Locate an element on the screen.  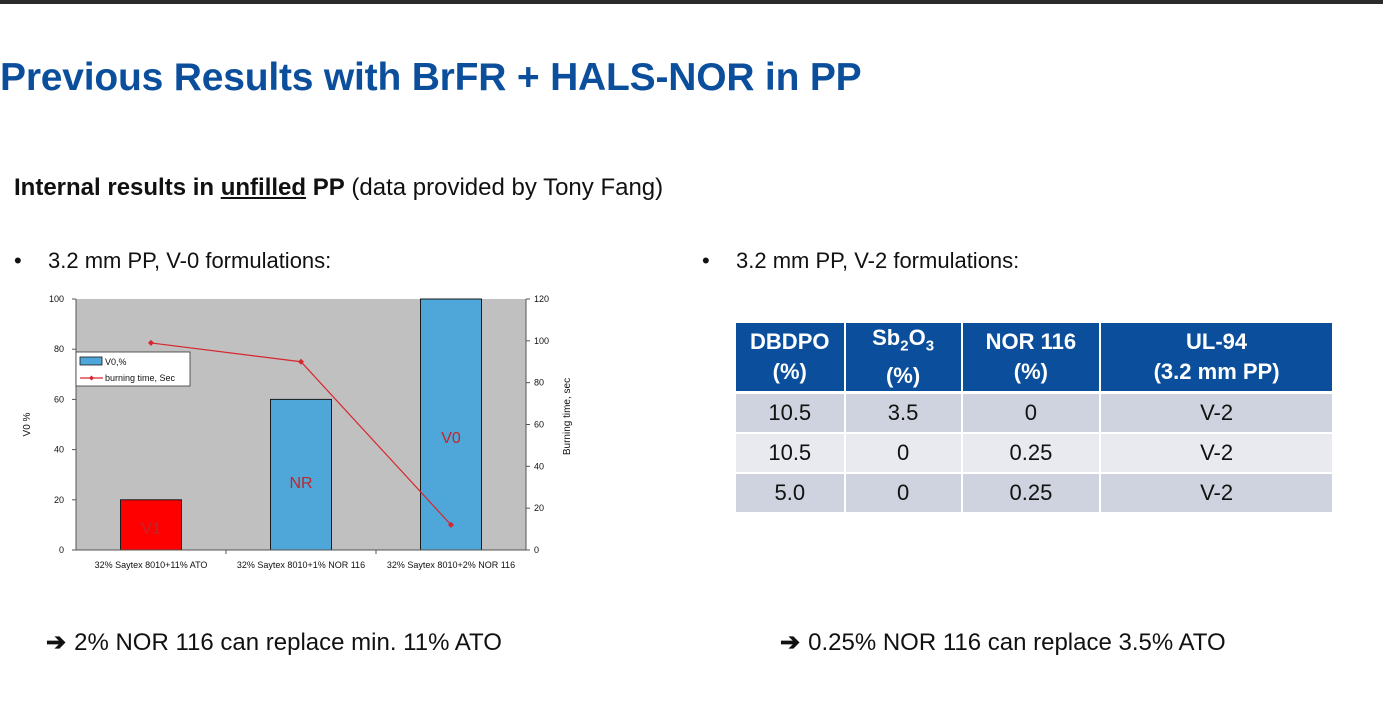
table-cell: 3.5 is located at coordinates (903, 413).